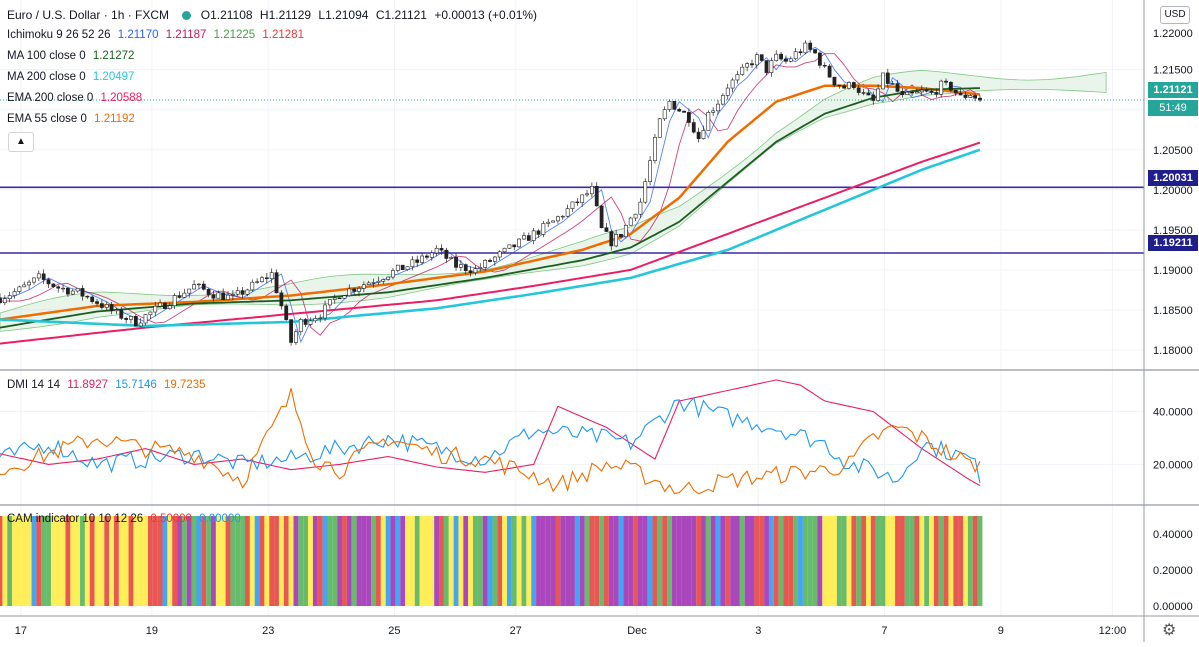 The image size is (1199, 647). I want to click on dmi-legend: DMI 14 14 11.8927 15.7146 19.7235, so click(108, 385).